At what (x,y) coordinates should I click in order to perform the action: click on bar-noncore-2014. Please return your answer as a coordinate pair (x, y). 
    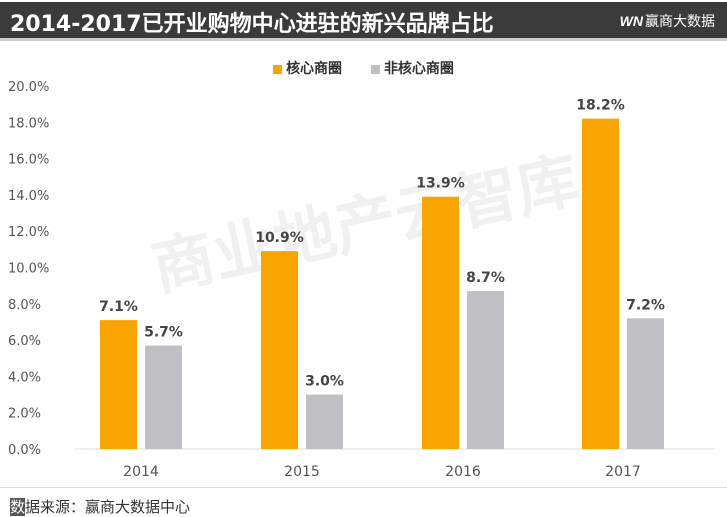
    Looking at the image, I should click on (163, 397).